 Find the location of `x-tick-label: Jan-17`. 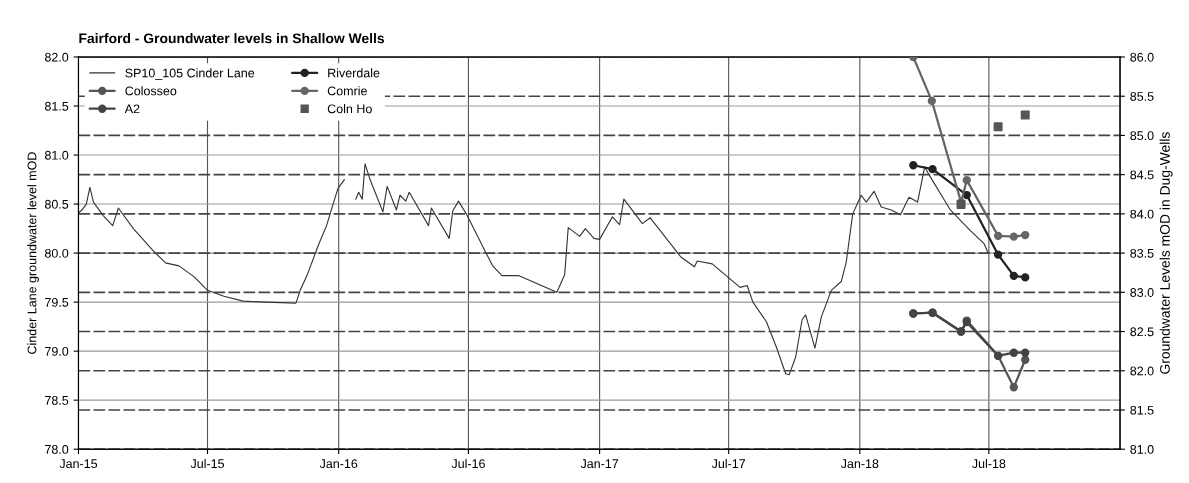

x-tick-label: Jan-17 is located at coordinates (599, 464).